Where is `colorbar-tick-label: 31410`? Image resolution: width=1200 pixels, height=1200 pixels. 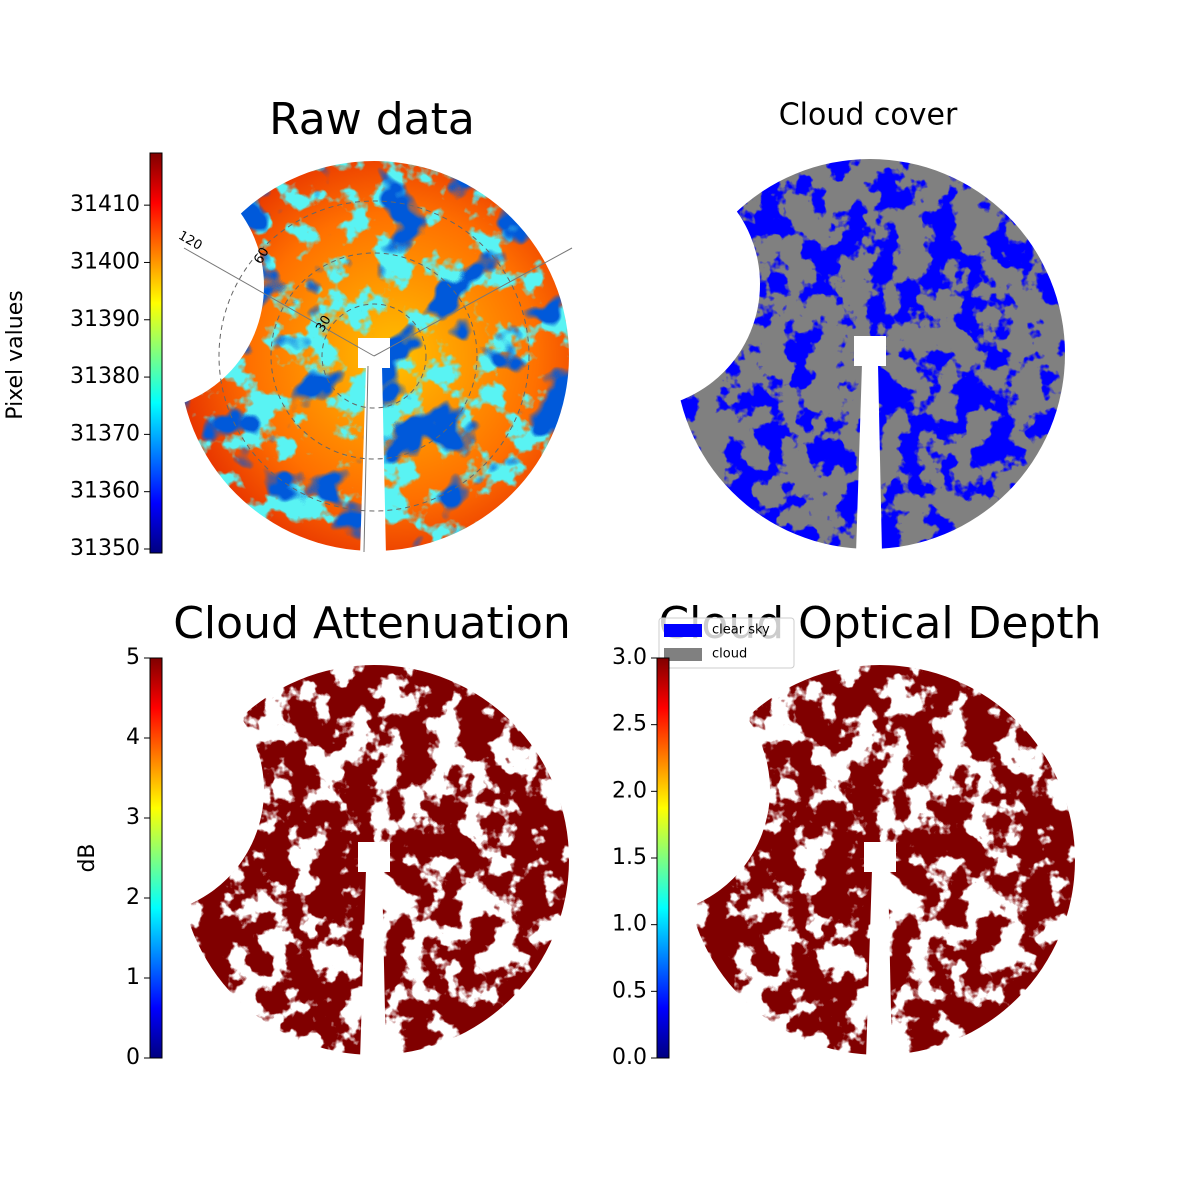 colorbar-tick-label: 31410 is located at coordinates (105, 204).